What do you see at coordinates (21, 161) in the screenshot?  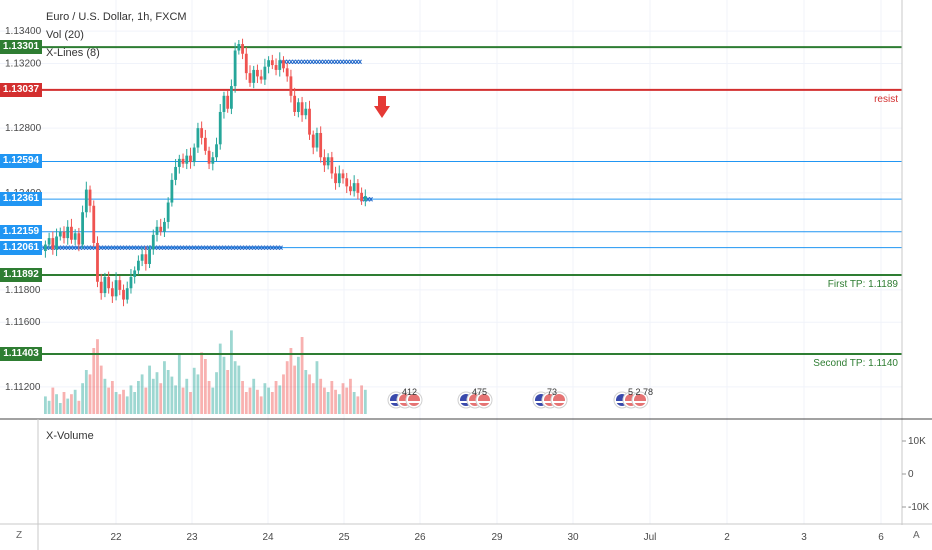 I see `level-tag-1.12594: 1.12594` at bounding box center [21, 161].